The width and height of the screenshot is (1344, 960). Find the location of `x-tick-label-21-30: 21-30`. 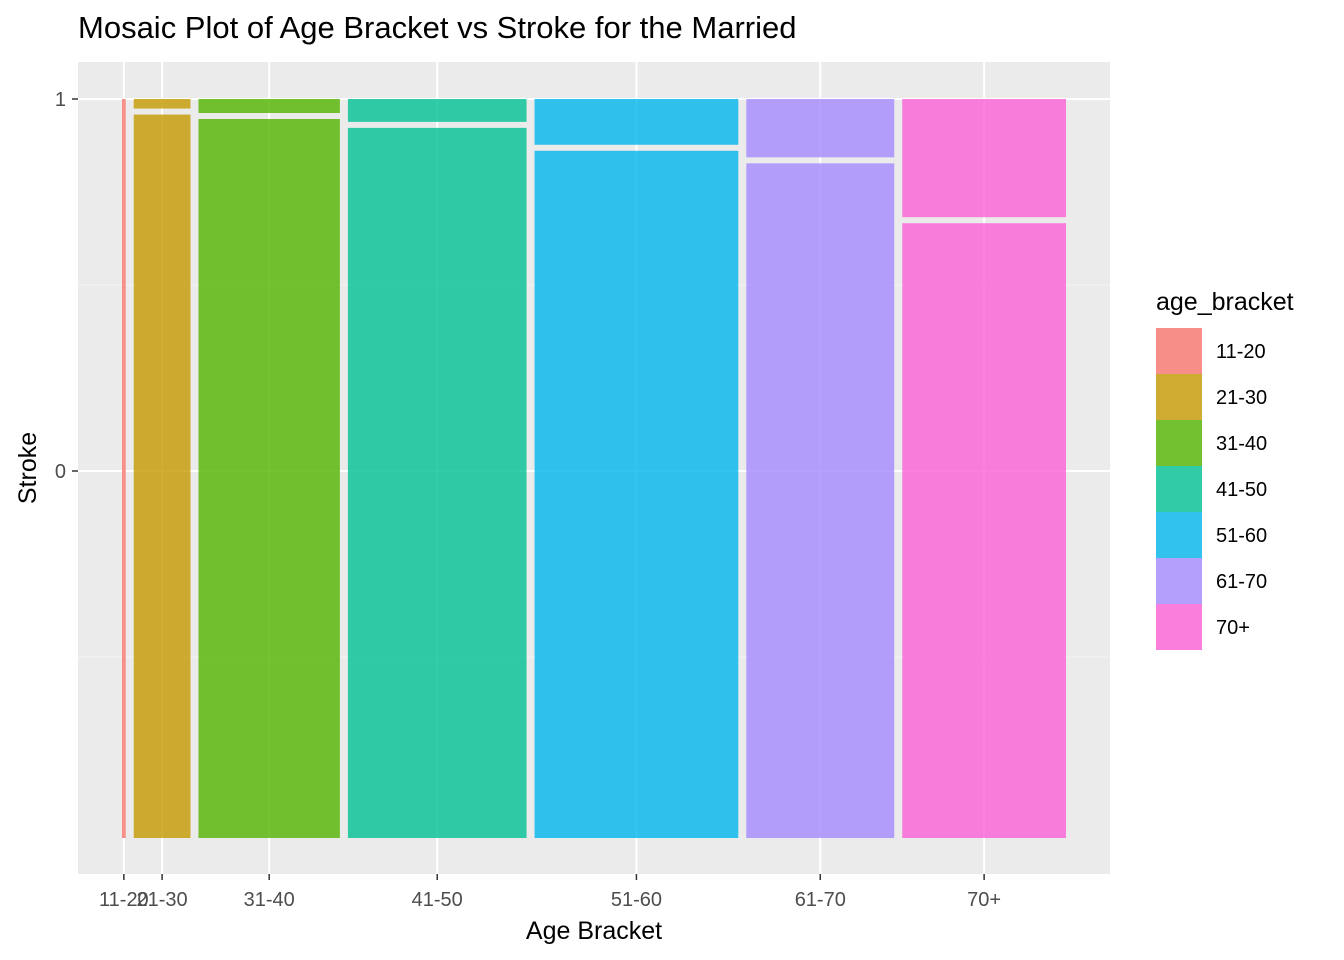

x-tick-label-21-30: 21-30 is located at coordinates (162, 900).